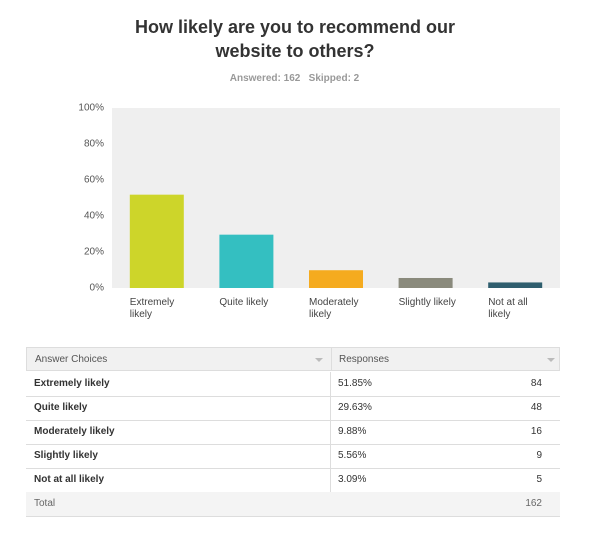  I want to click on choice-cell: Not at all likely, so click(69, 479).